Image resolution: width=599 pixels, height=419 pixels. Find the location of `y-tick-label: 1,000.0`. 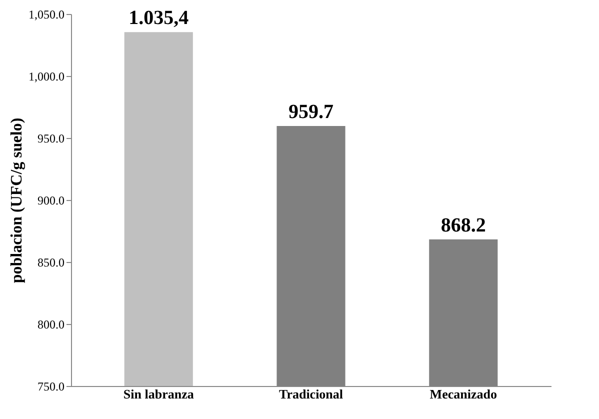

y-tick-label: 1,000.0 is located at coordinates (46, 77).